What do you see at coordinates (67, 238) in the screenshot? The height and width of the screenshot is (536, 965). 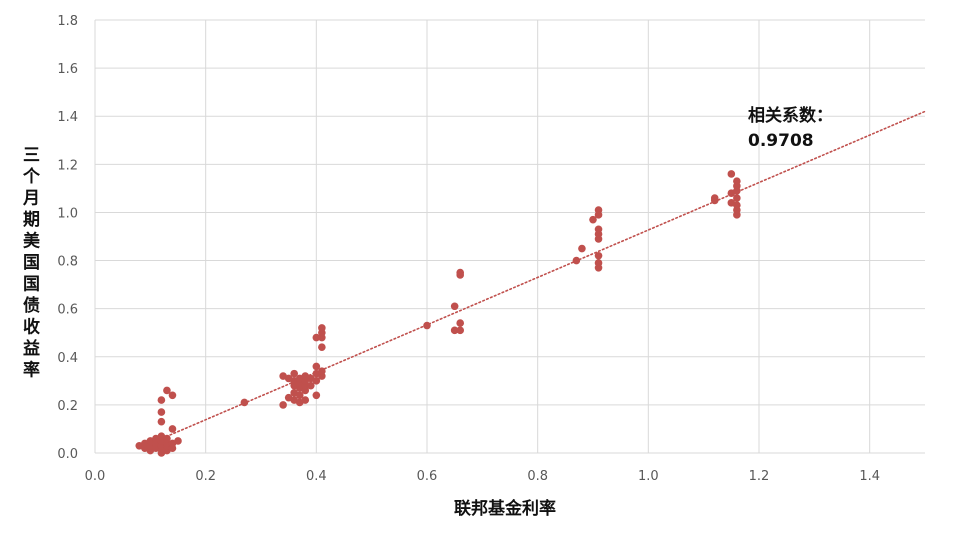 I see `y-tick-labels: 0.0 0.2 0.4 0.6 0.8 1.0 1.2 1.4 1.6 1.8` at bounding box center [67, 238].